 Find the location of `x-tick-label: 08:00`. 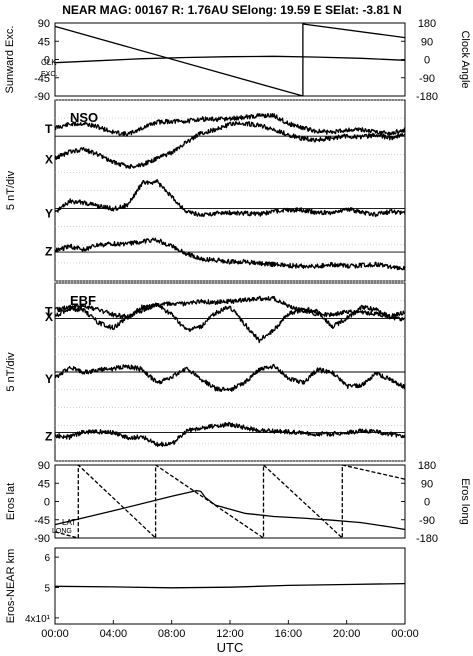

x-tick-label: 08:00 is located at coordinates (172, 634).